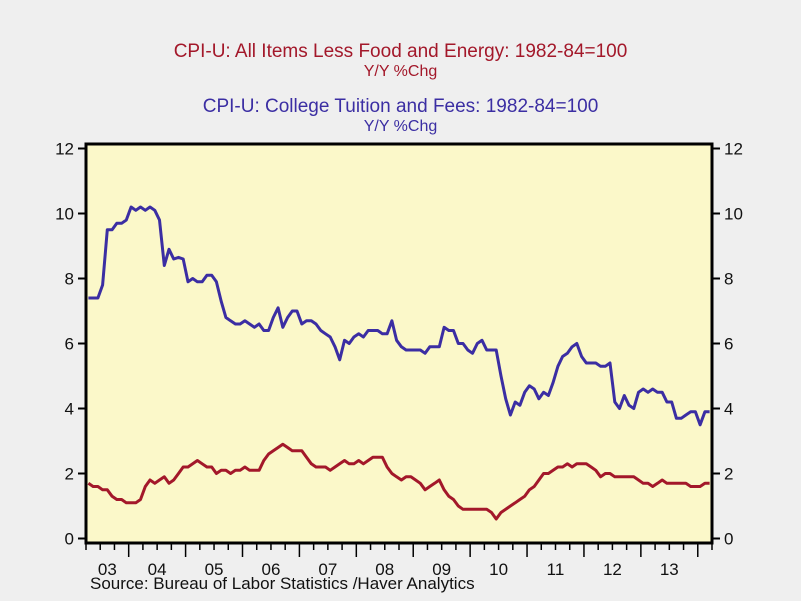  I want to click on y-tick-label-right: 12, so click(733, 149).